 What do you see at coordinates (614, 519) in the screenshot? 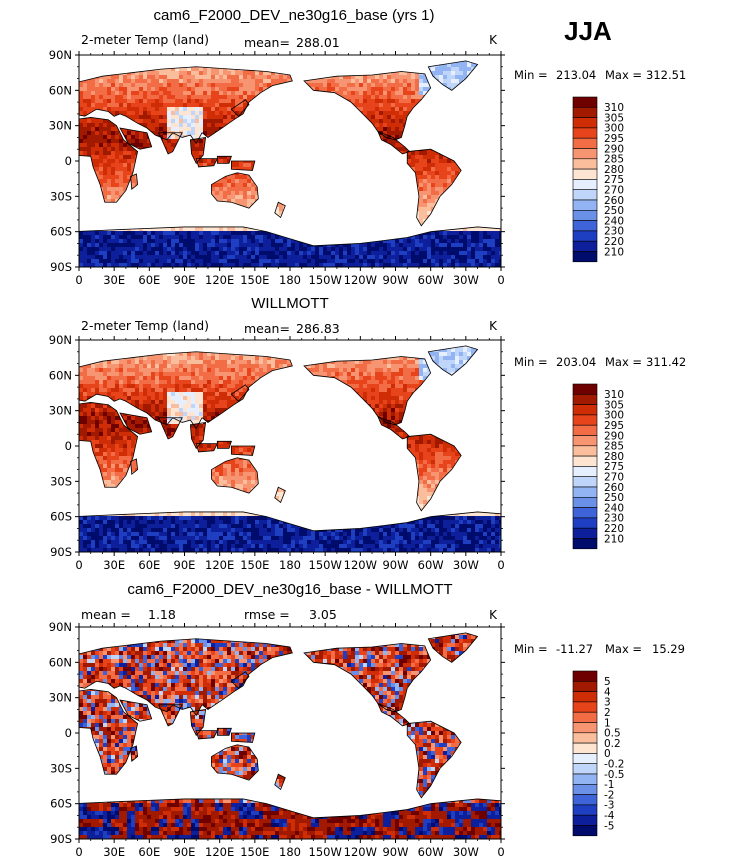
I see `colorbar-label: 230` at bounding box center [614, 519].